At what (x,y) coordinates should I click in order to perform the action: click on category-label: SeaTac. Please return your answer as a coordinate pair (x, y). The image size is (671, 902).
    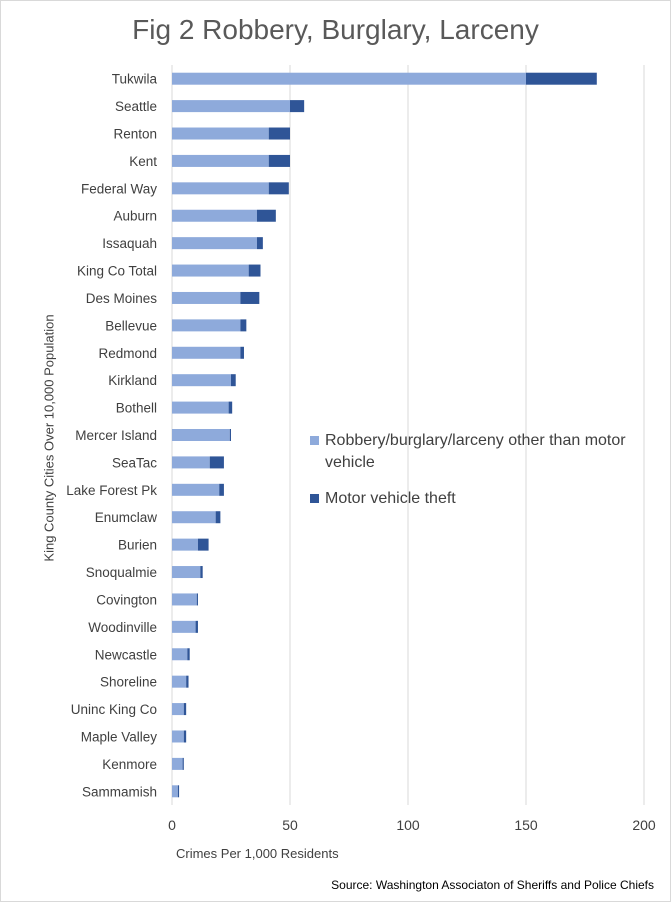
    Looking at the image, I should click on (134, 462).